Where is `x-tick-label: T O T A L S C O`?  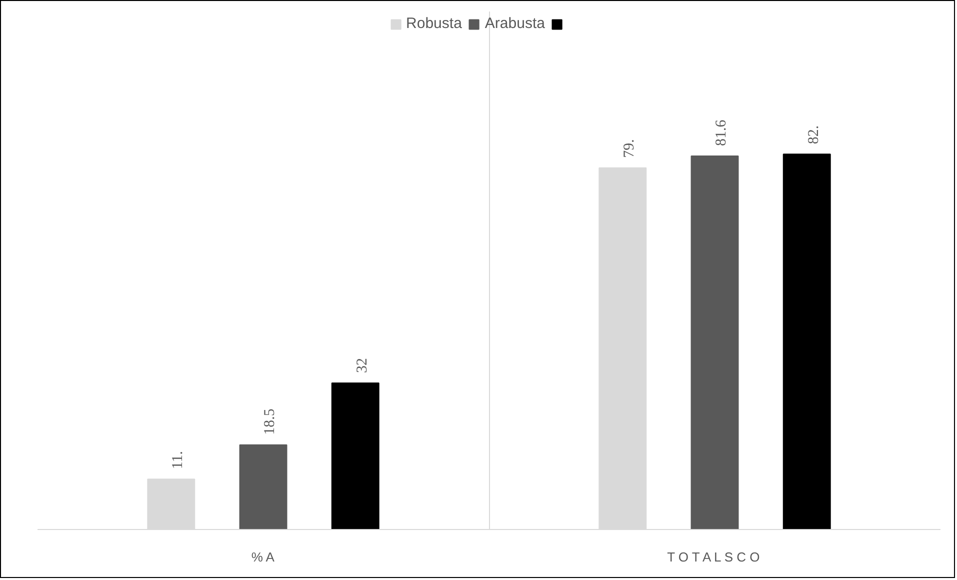 x-tick-label: T O T A L S C O is located at coordinates (713, 557).